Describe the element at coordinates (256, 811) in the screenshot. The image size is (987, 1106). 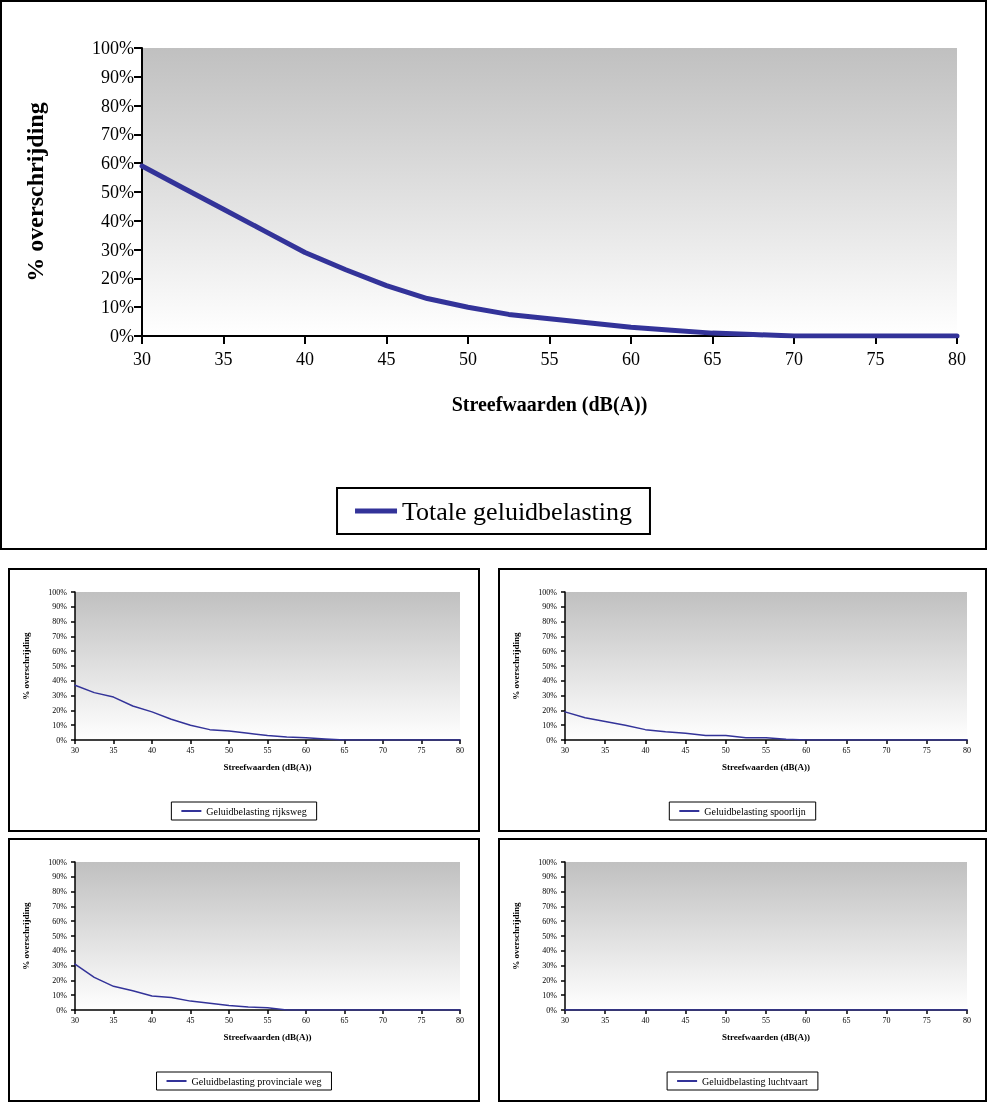
I see `legend-label: Geluidbelasting rijksweg` at that location.